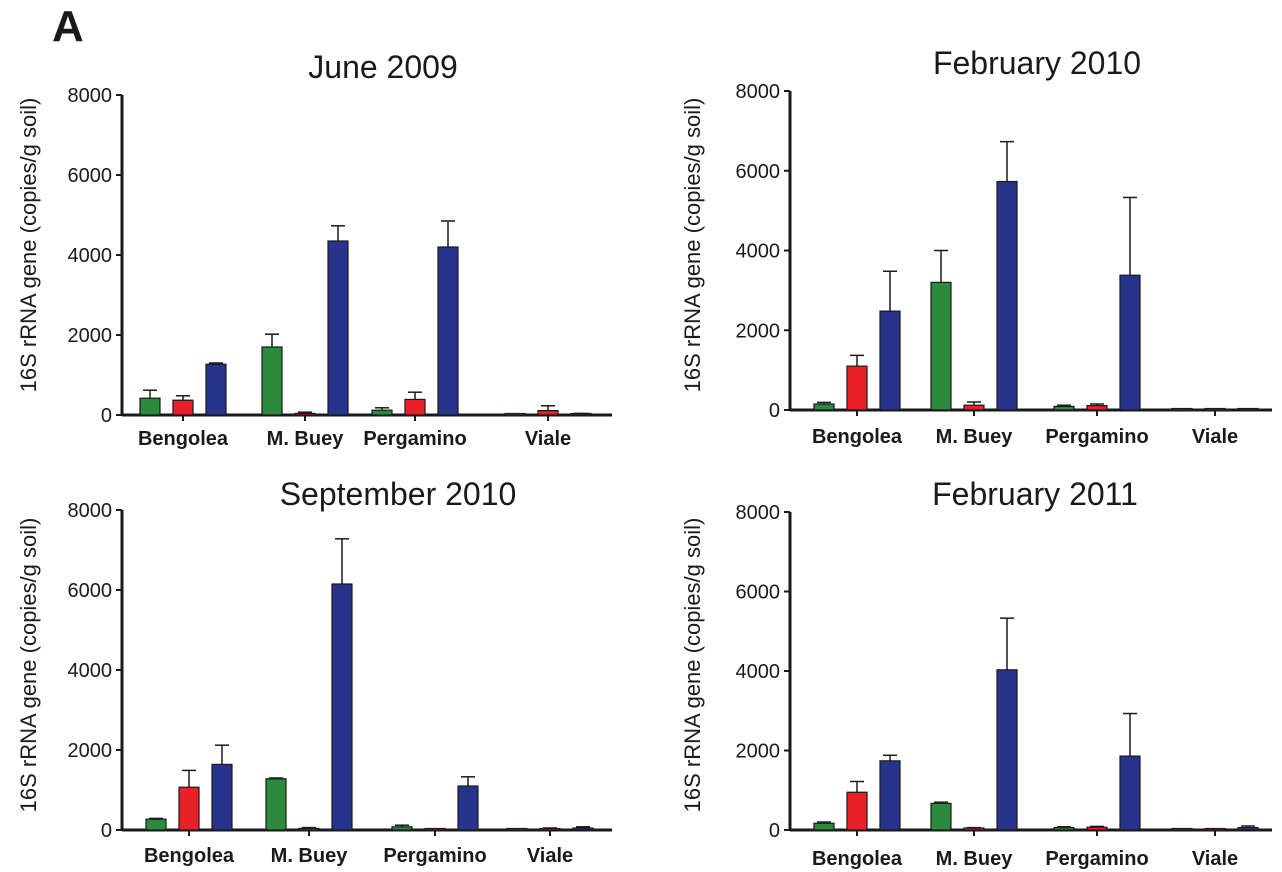 The width and height of the screenshot is (1282, 872). What do you see at coordinates (382, 67) in the screenshot?
I see `chart-title: June 2009` at bounding box center [382, 67].